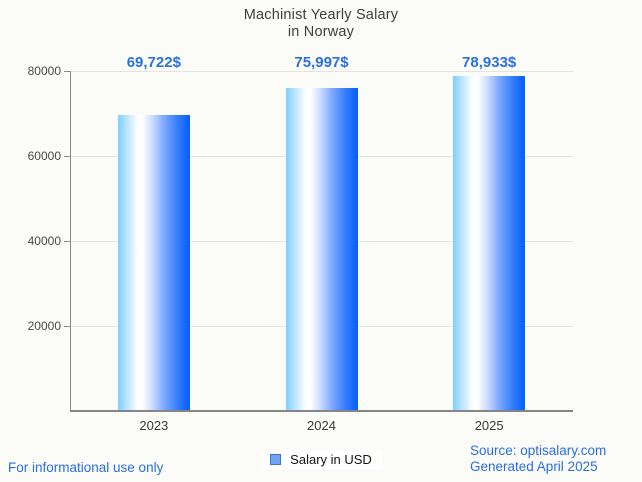 The height and width of the screenshot is (482, 642). Describe the element at coordinates (321, 411) in the screenshot. I see `x-axis-line` at that location.